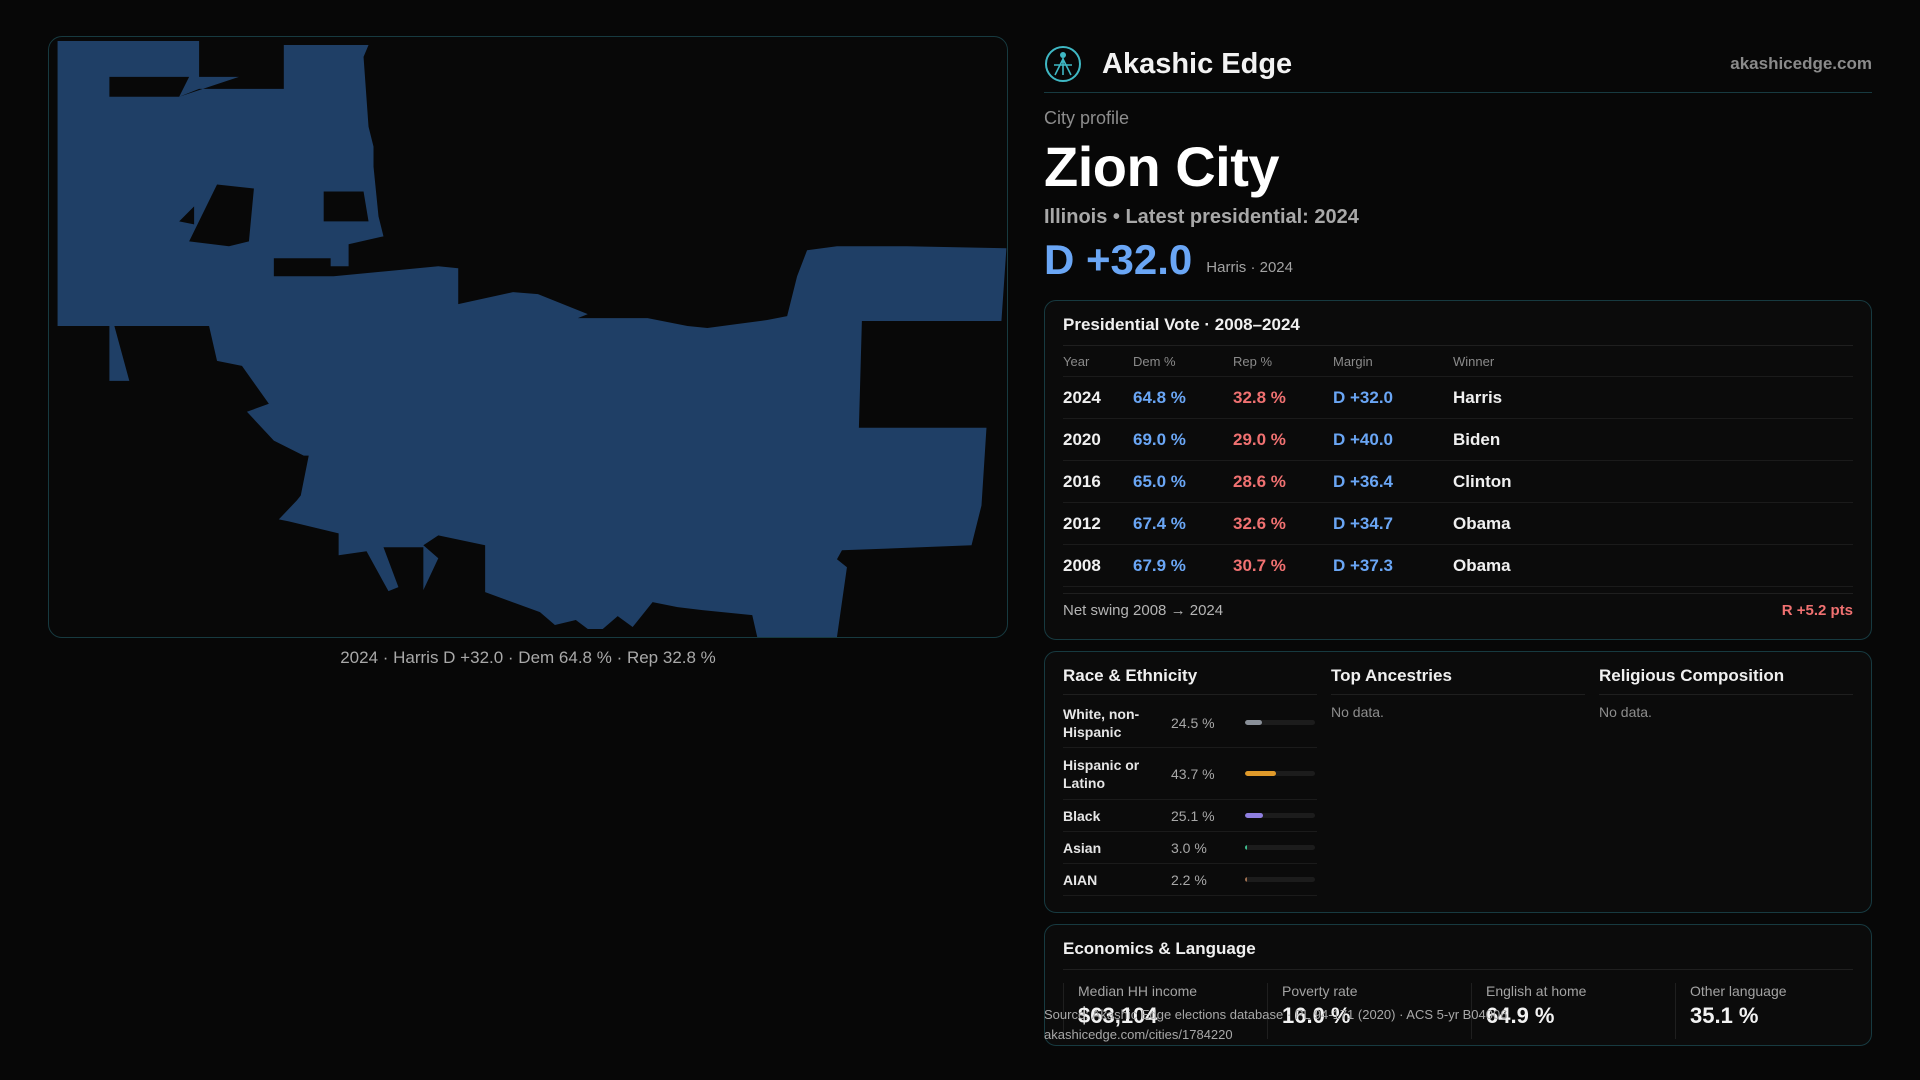 This screenshot has width=1920, height=1080. What do you see at coordinates (1768, 1011) in the screenshot?
I see `stat-other-language: Other language 35.1 %` at bounding box center [1768, 1011].